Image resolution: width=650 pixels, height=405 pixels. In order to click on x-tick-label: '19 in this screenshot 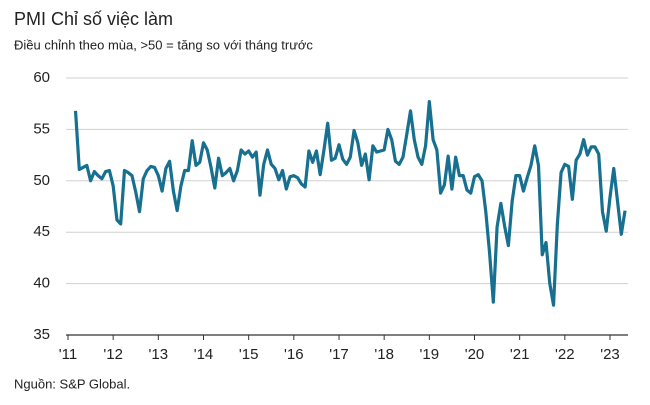, I will do `click(430, 354)`.